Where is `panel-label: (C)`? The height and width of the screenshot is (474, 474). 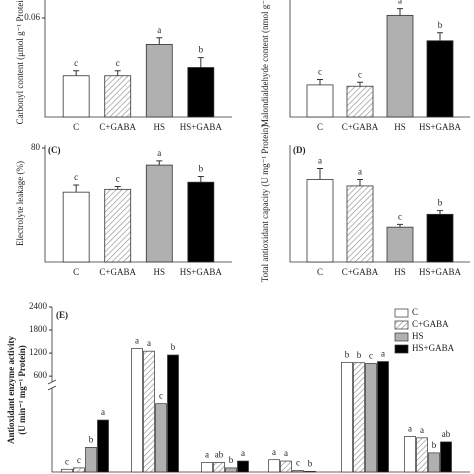
panel-label: (C) is located at coordinates (54, 150).